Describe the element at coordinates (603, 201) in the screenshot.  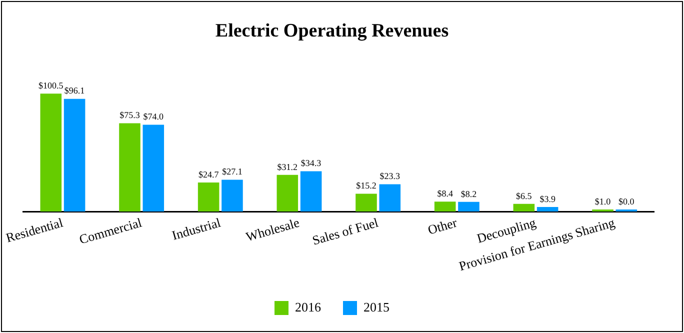
I see `data-label: $1.0` at that location.